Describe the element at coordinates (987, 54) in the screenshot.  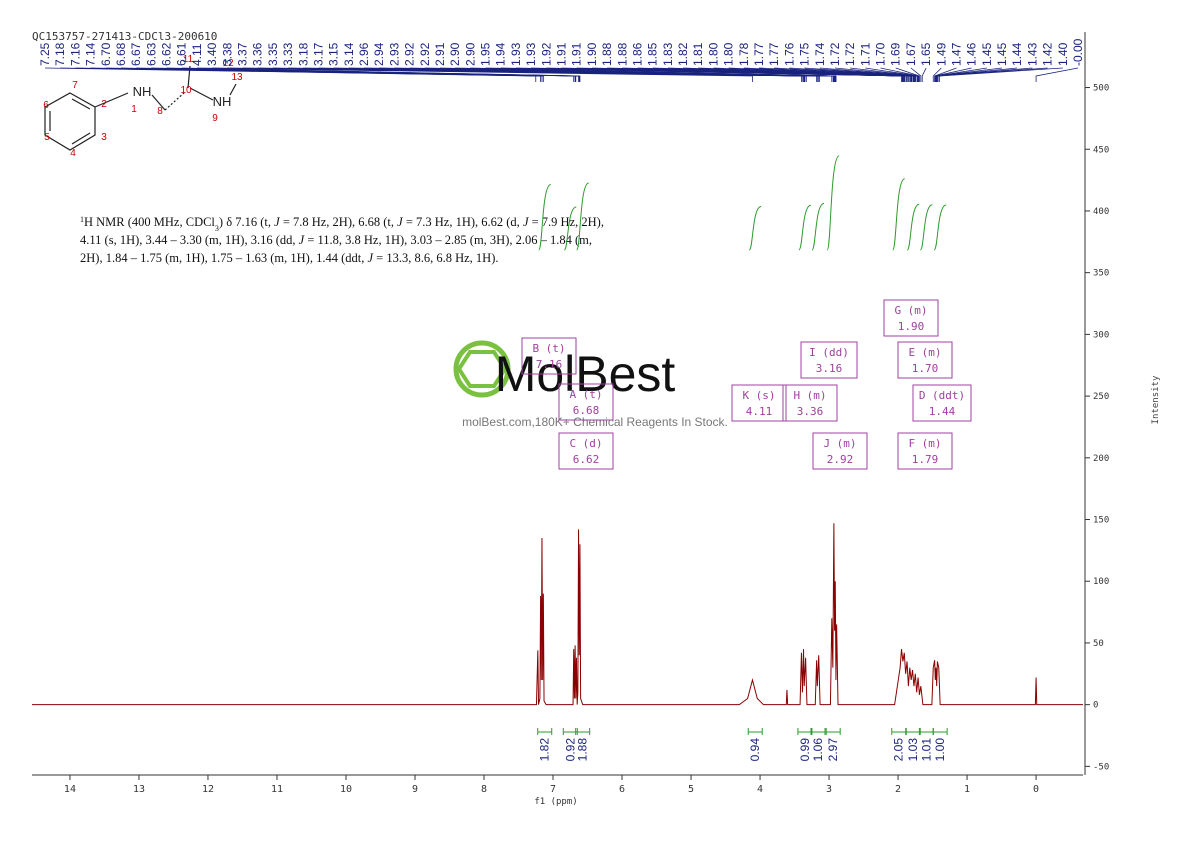
I see `peak-label: 1.45` at that location.